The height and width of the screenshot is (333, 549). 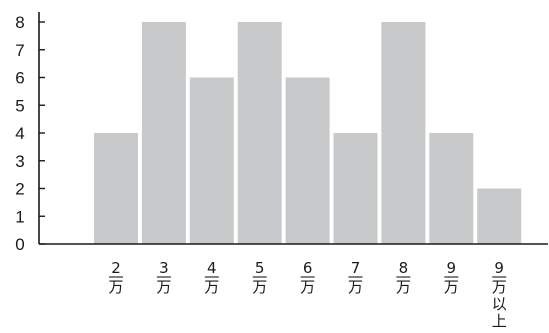 What do you see at coordinates (19, 133) in the screenshot?
I see `y-tick-label: 4` at bounding box center [19, 133].